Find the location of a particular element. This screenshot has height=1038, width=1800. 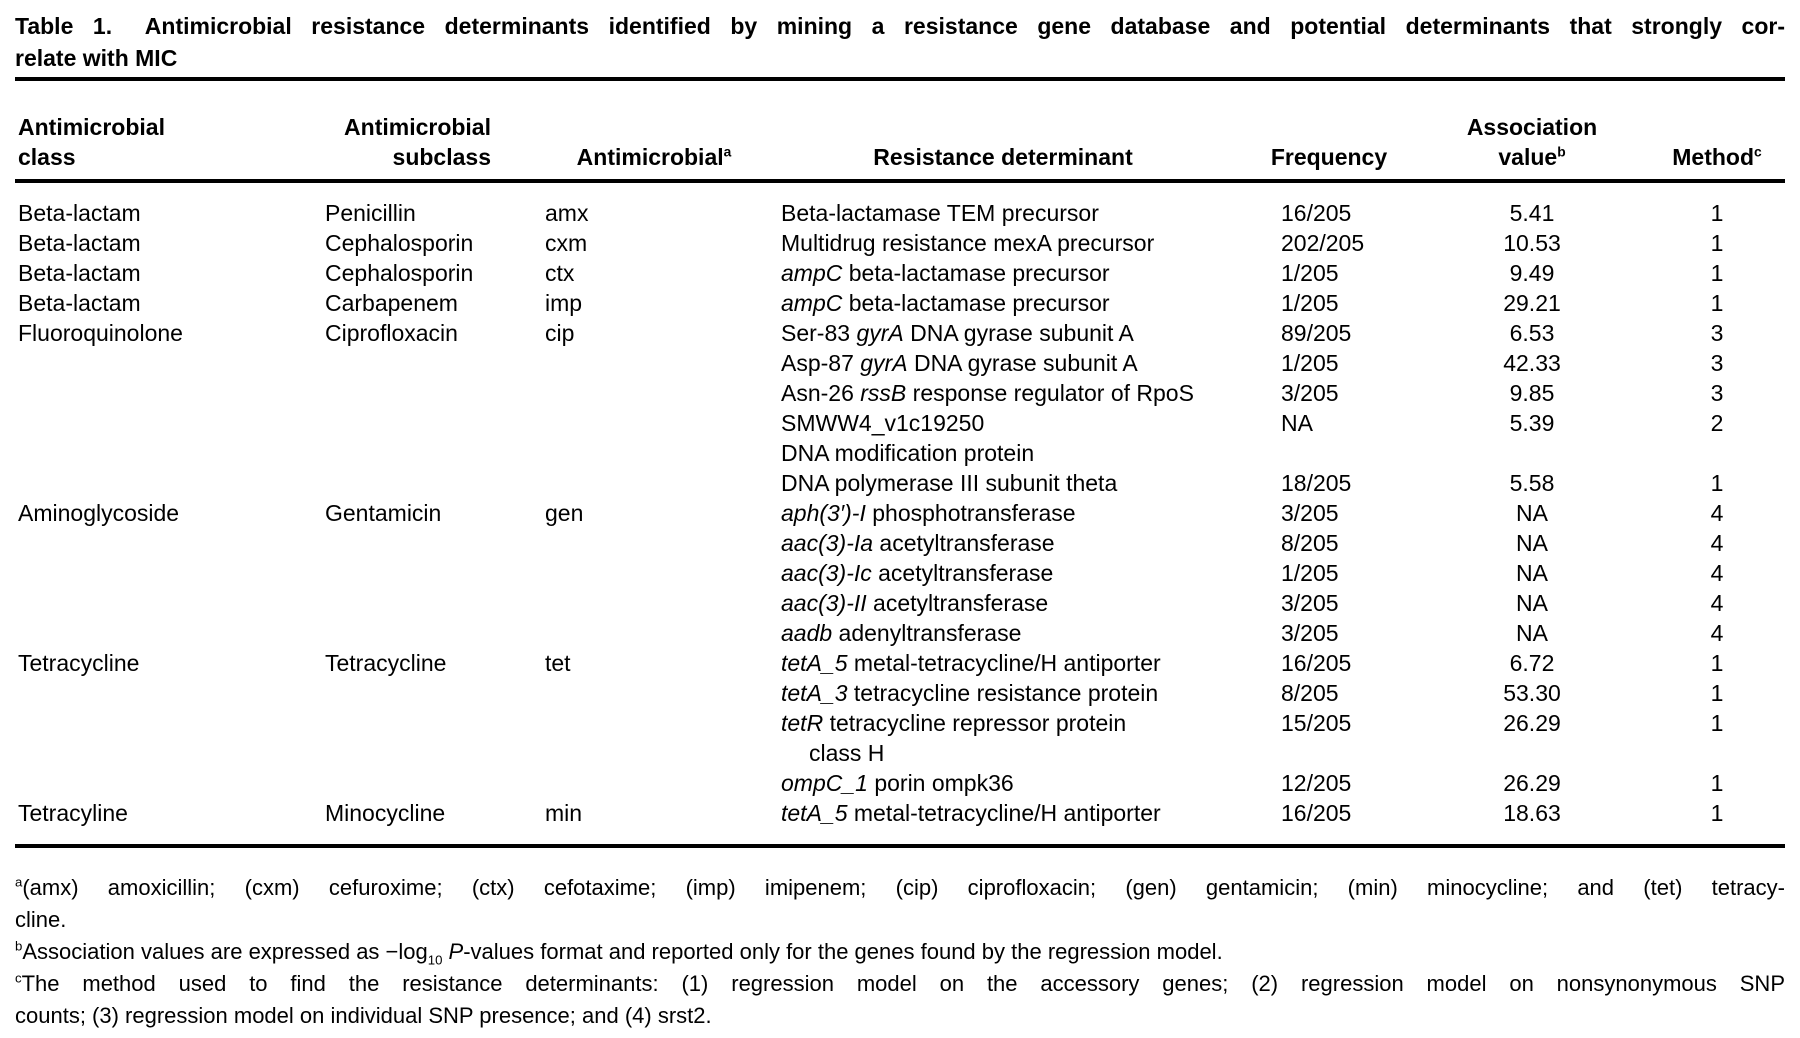

cell-resistance-determinant: ompC_1 porin ompk36 is located at coordinates (1003, 783).